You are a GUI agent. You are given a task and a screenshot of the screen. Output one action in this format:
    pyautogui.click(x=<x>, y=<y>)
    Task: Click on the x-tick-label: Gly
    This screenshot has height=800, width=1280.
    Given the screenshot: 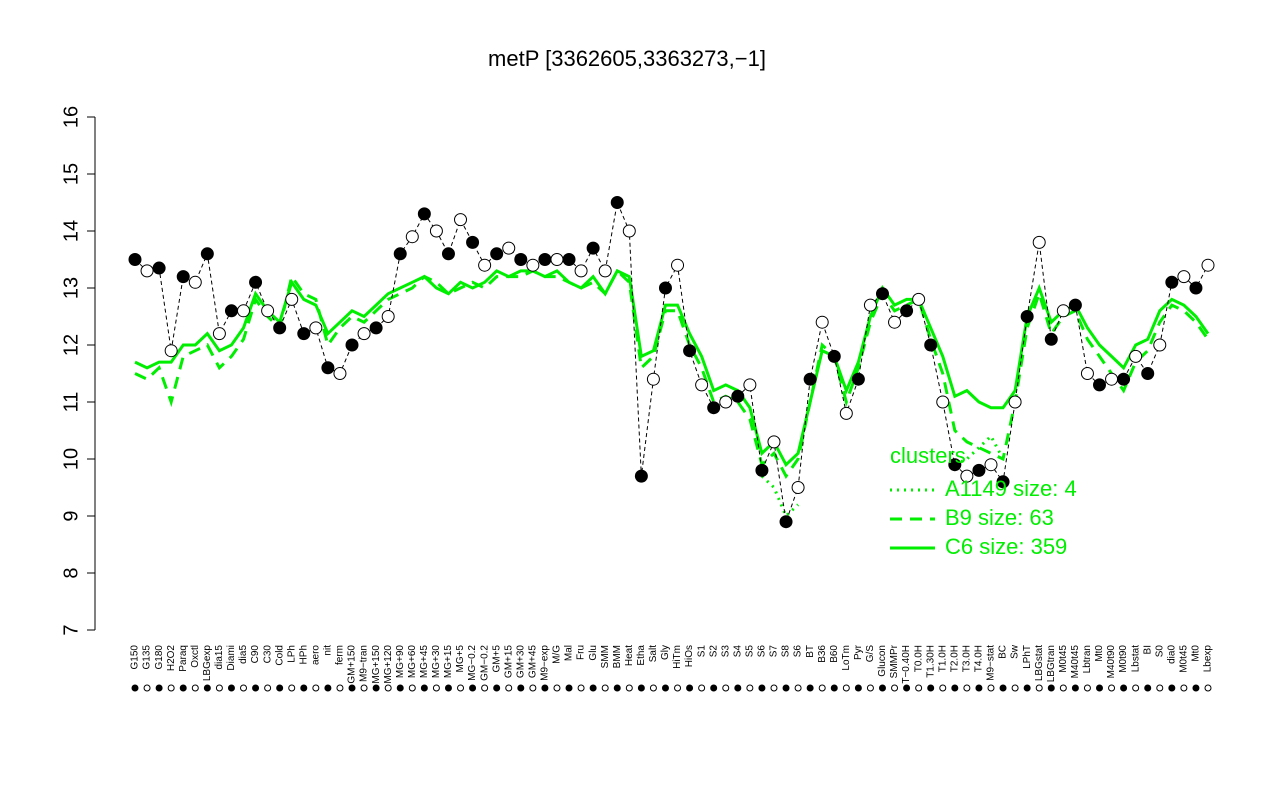 What is the action you would take?
    pyautogui.click(x=665, y=652)
    